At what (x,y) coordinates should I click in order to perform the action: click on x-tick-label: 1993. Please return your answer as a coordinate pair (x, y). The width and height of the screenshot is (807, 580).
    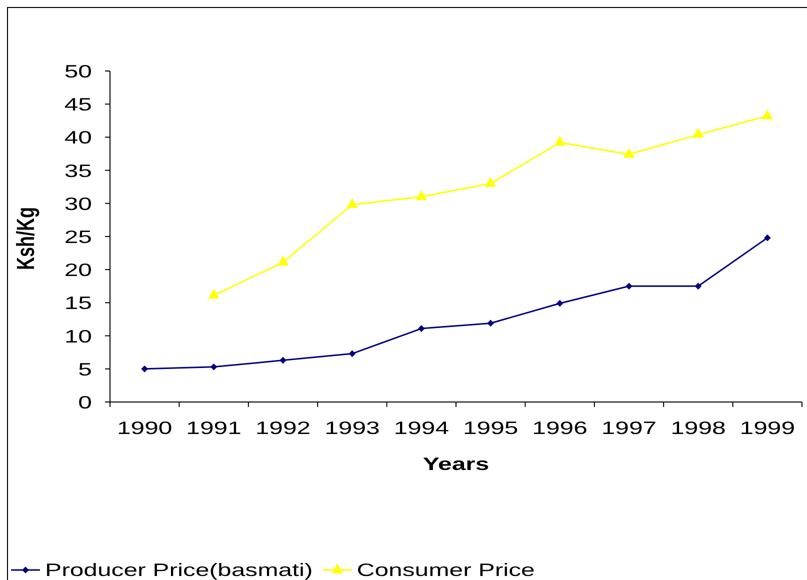
    Looking at the image, I should click on (352, 427).